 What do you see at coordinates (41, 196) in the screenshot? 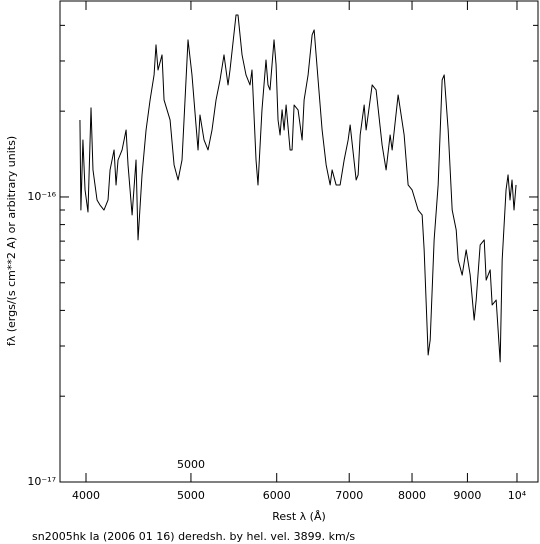
I see `y-tick-label: 10⁻¹⁶` at bounding box center [41, 196].